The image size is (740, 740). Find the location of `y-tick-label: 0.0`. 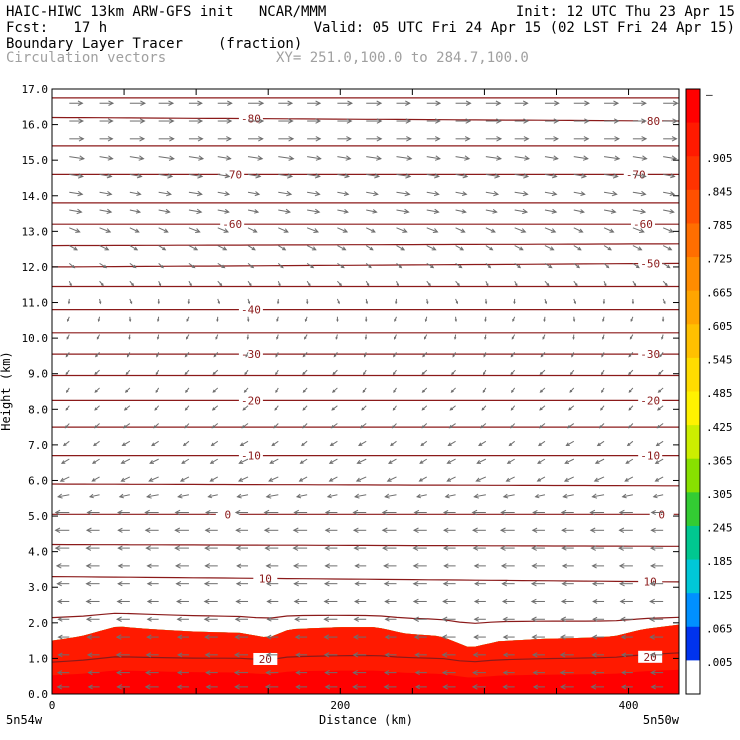

y-tick-label: 0.0 is located at coordinates (38, 694).